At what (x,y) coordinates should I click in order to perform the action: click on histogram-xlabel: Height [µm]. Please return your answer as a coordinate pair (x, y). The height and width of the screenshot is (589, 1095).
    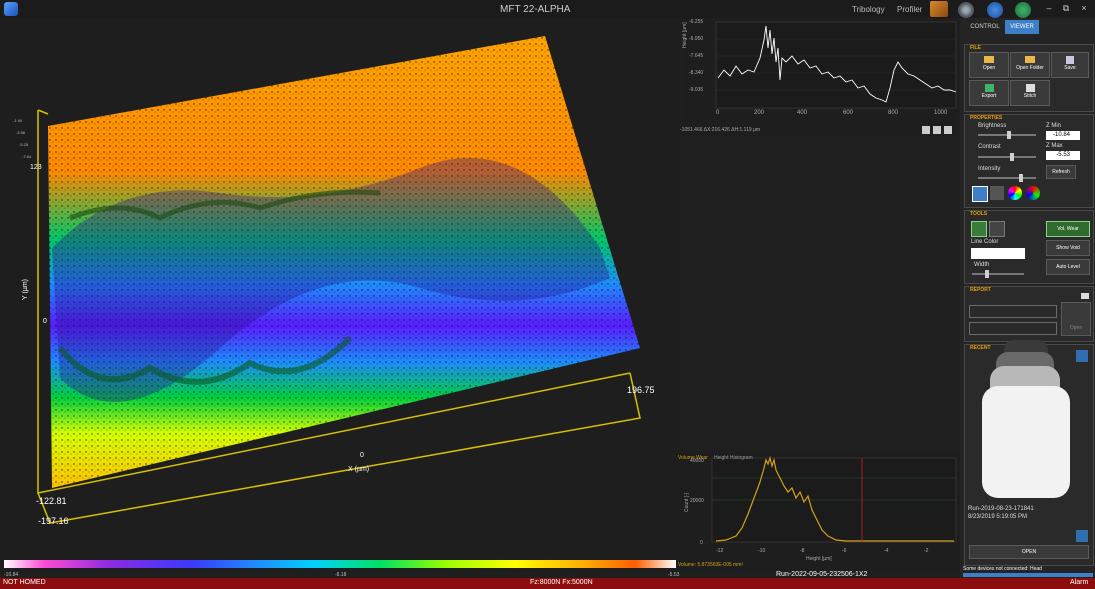
    Looking at the image, I should click on (819, 559).